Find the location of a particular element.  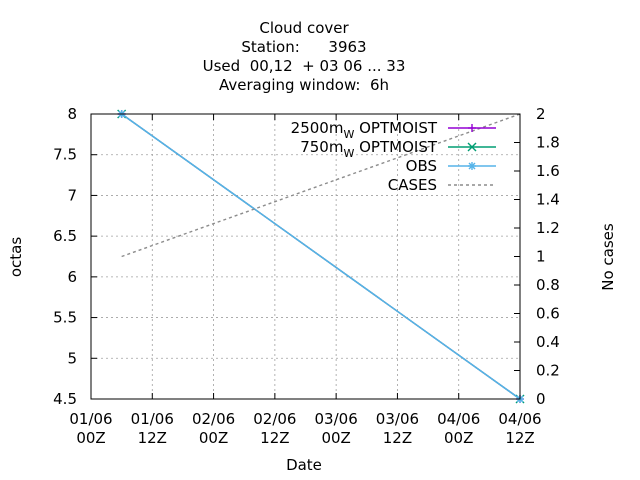

title-line-1: Cloud cover is located at coordinates (304, 28).